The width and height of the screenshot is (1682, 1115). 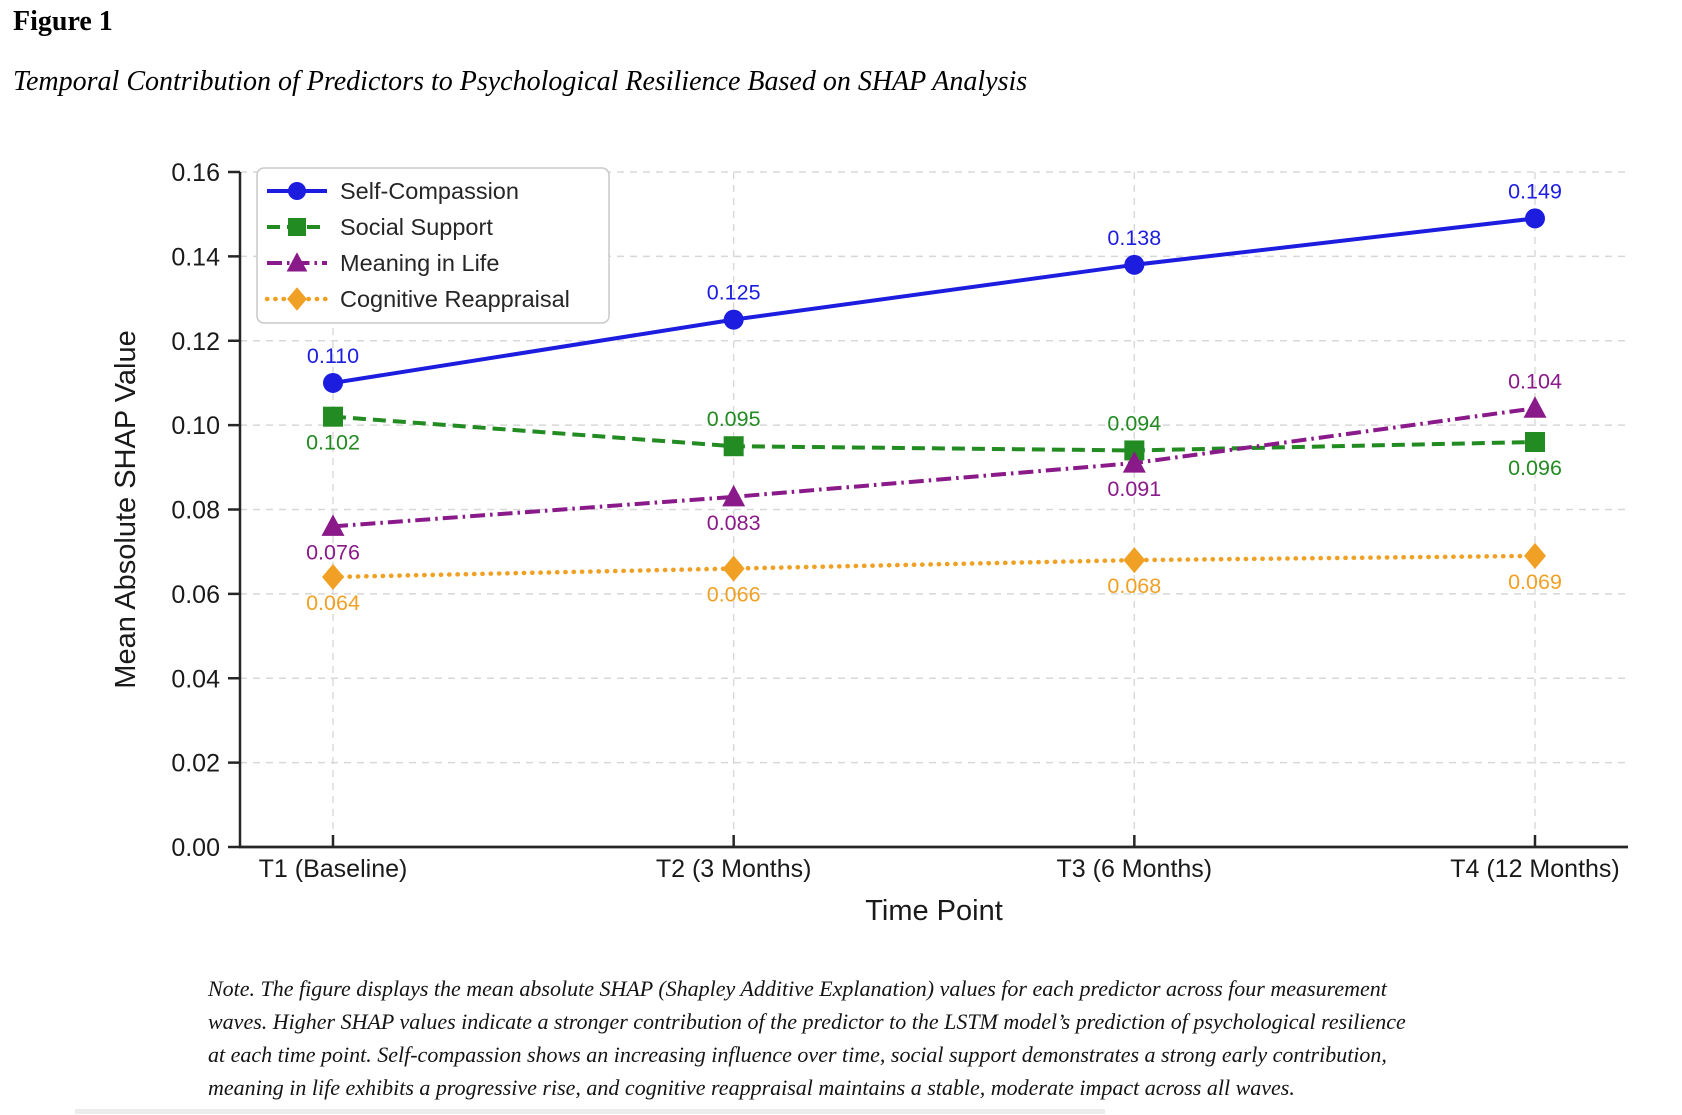 What do you see at coordinates (429, 191) in the screenshot?
I see `legend-label-self-compassion: Self-Compassion` at bounding box center [429, 191].